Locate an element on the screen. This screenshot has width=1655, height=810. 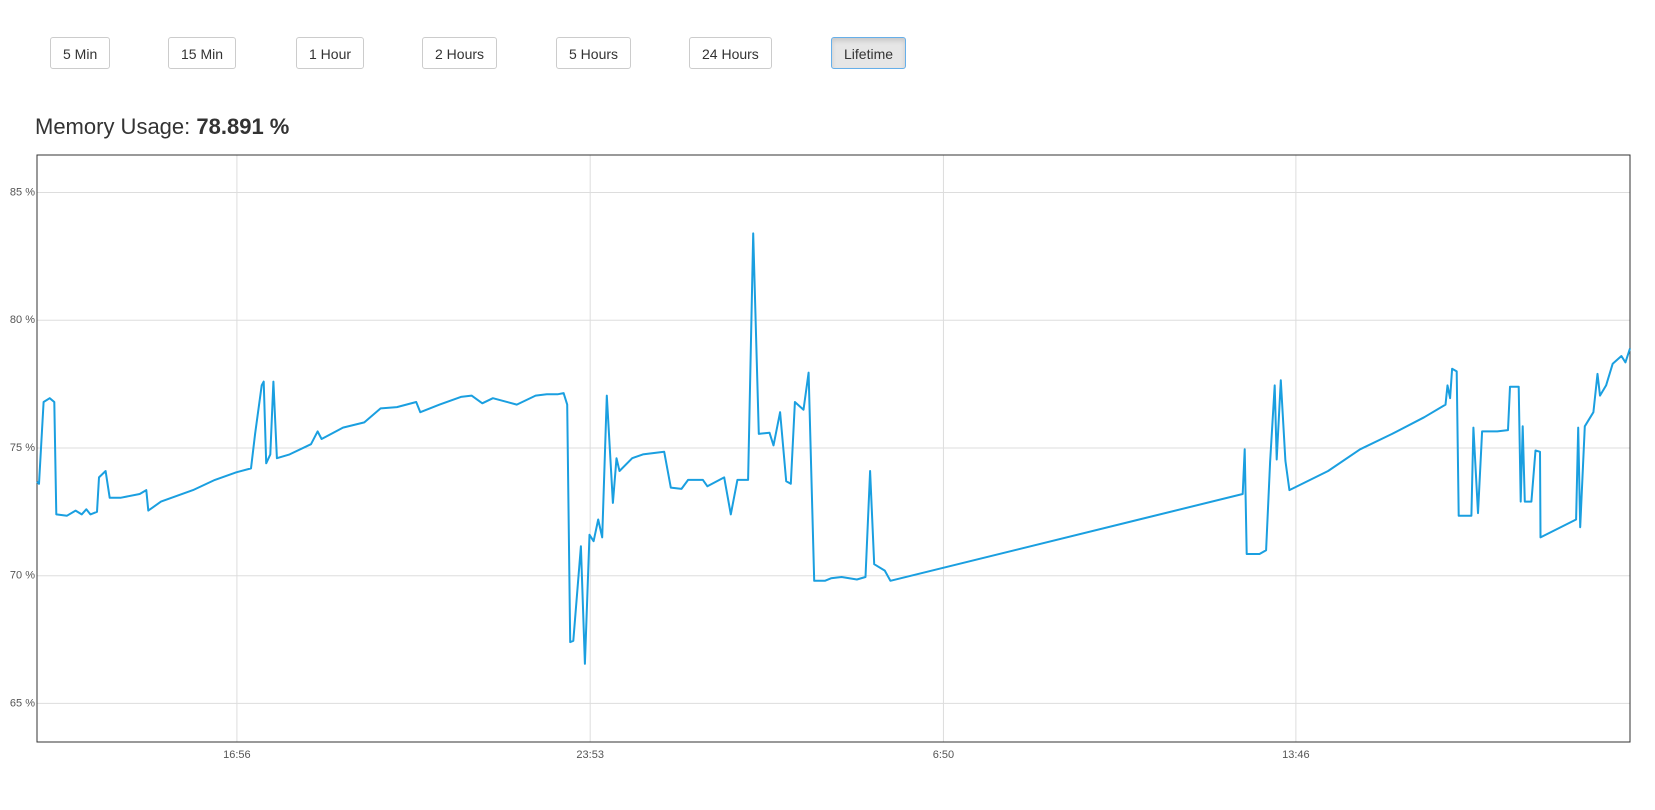
y-tick-label: 80 % is located at coordinates (22, 320).